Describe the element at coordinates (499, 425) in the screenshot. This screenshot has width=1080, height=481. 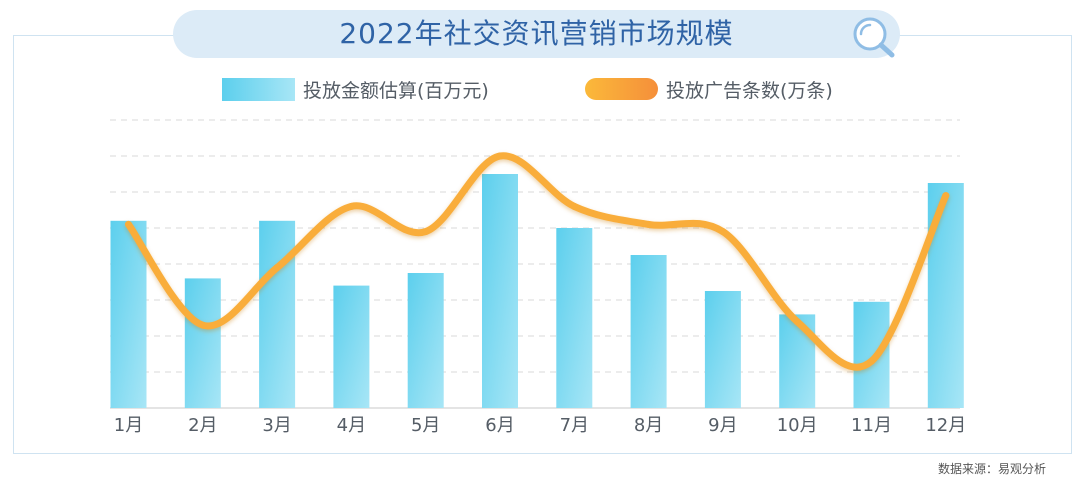
I see `x-tick-label: 6月` at that location.